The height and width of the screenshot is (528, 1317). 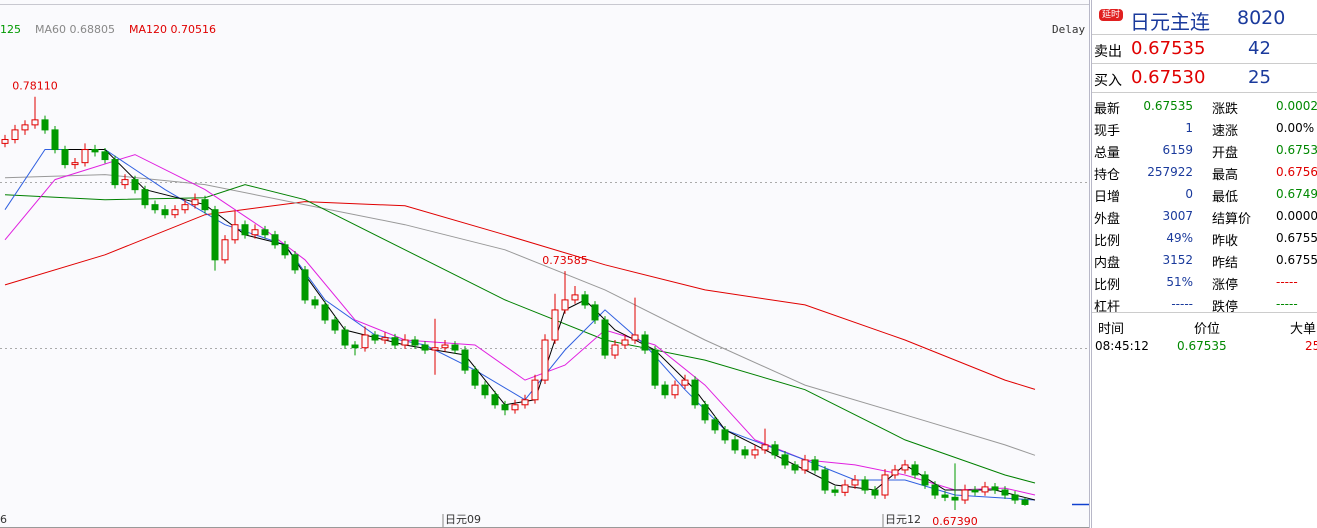 What do you see at coordinates (1259, 77) in the screenshot?
I see `bid-volume: 25` at bounding box center [1259, 77].